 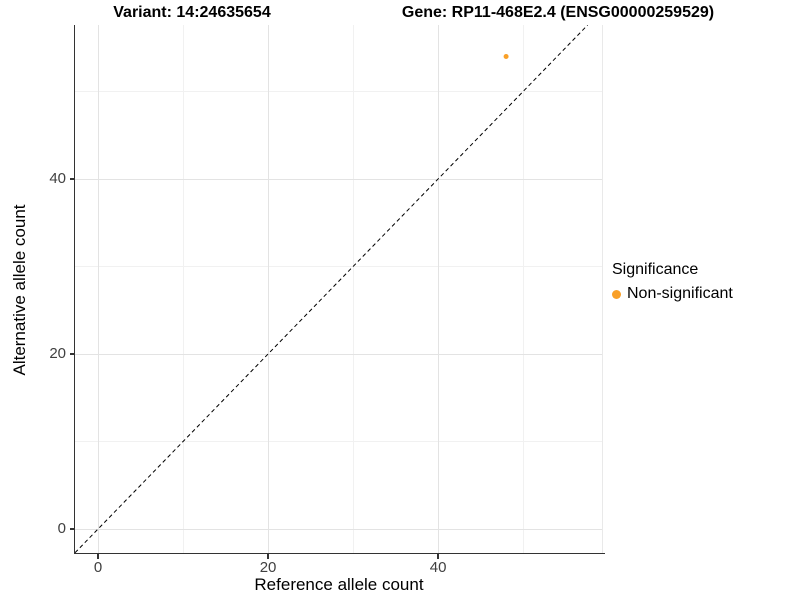 What do you see at coordinates (602, 289) in the screenshot?
I see `panel-right-border` at bounding box center [602, 289].